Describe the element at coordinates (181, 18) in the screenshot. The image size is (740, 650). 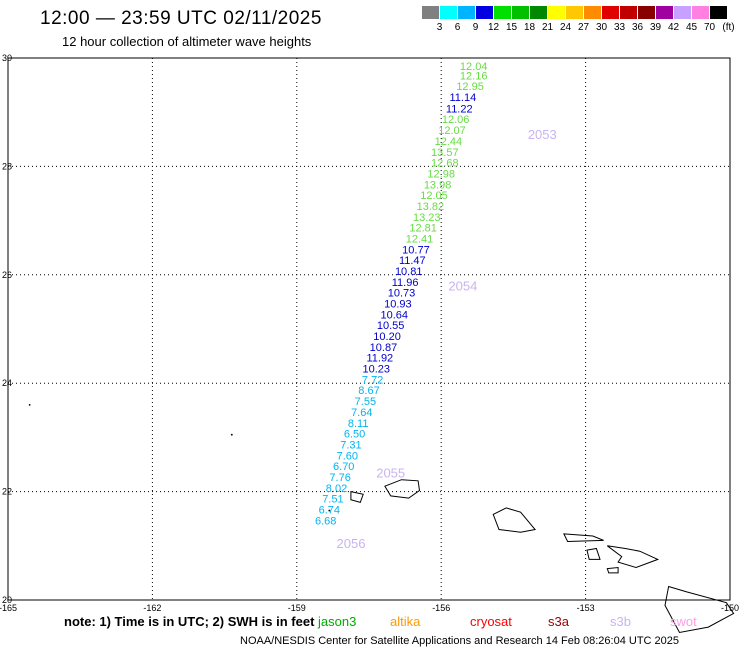
I see `page-title: 12:00 — 23:59 UTC 02/11/2025` at that location.